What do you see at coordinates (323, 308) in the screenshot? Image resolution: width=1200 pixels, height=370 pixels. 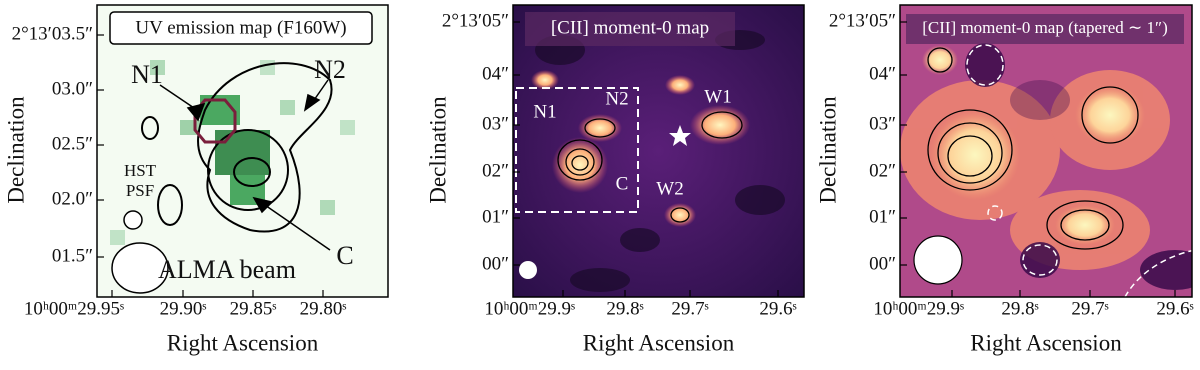 I see `x-tick-label: 29.80ˢ` at bounding box center [323, 308].